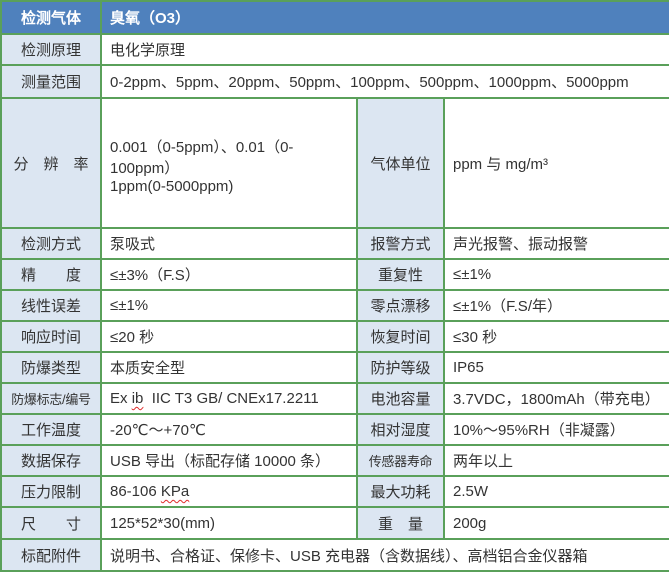  Describe the element at coordinates (400, 274) in the screenshot. I see `row-label: 重复性` at that location.